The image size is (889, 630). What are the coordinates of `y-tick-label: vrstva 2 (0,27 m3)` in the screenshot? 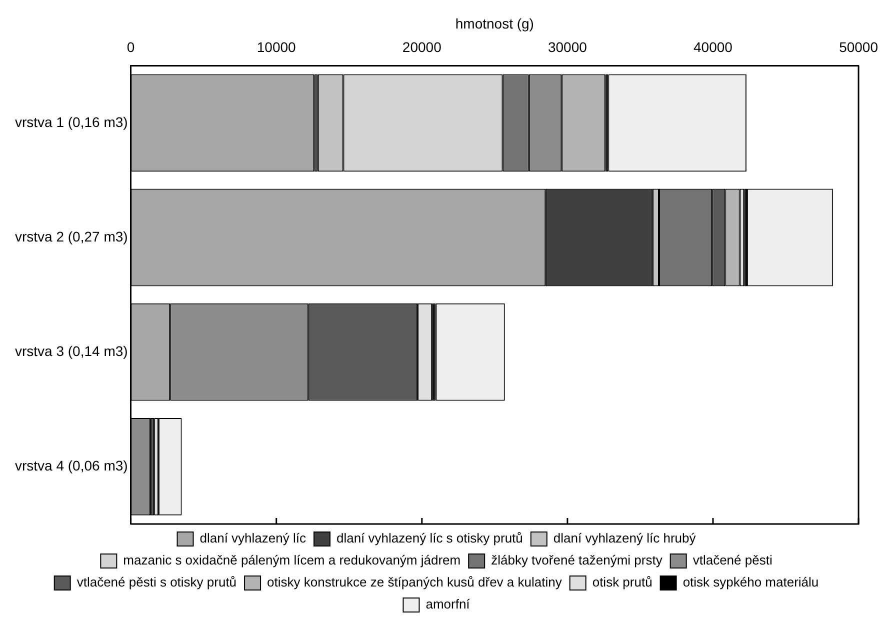 It's located at (71, 236).